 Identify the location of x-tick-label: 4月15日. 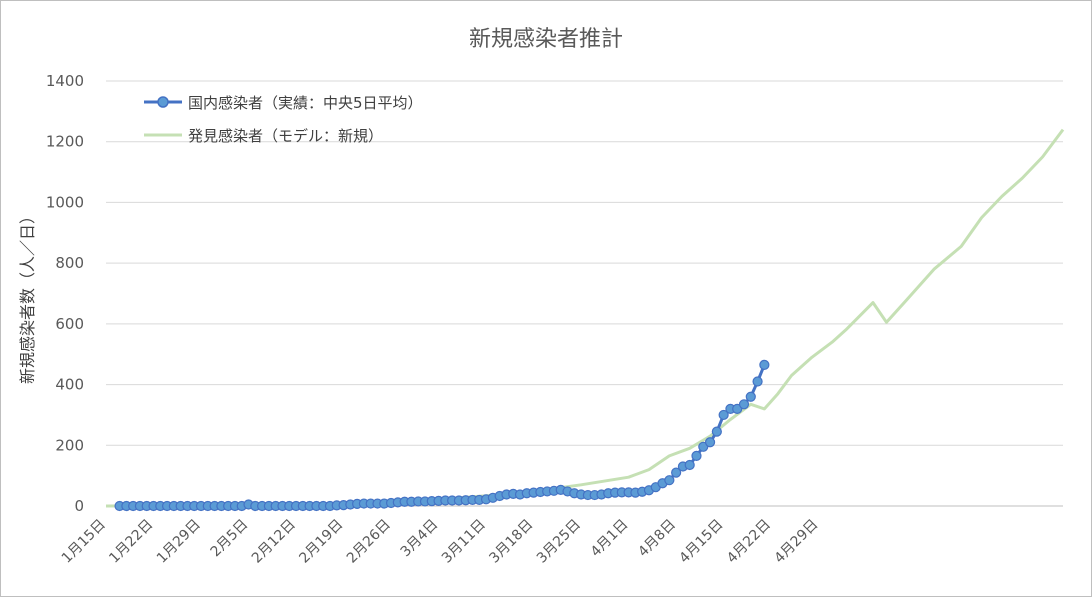
(701, 542).